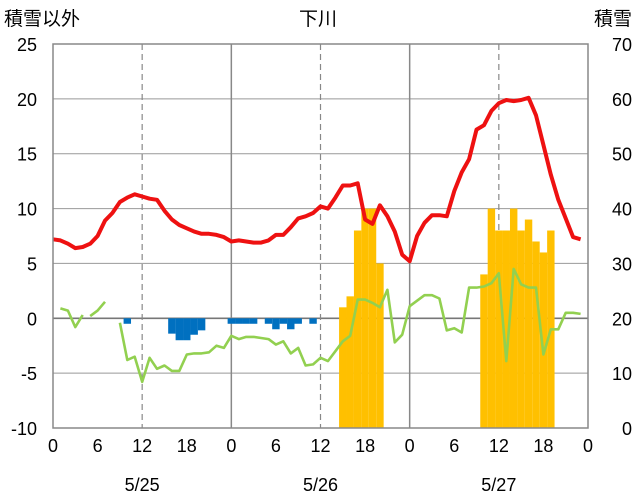 Image resolution: width=636 pixels, height=501 pixels. I want to click on left-y-ticks: 25 20 15 10 5 0 -5 -10, so click(24, 237).